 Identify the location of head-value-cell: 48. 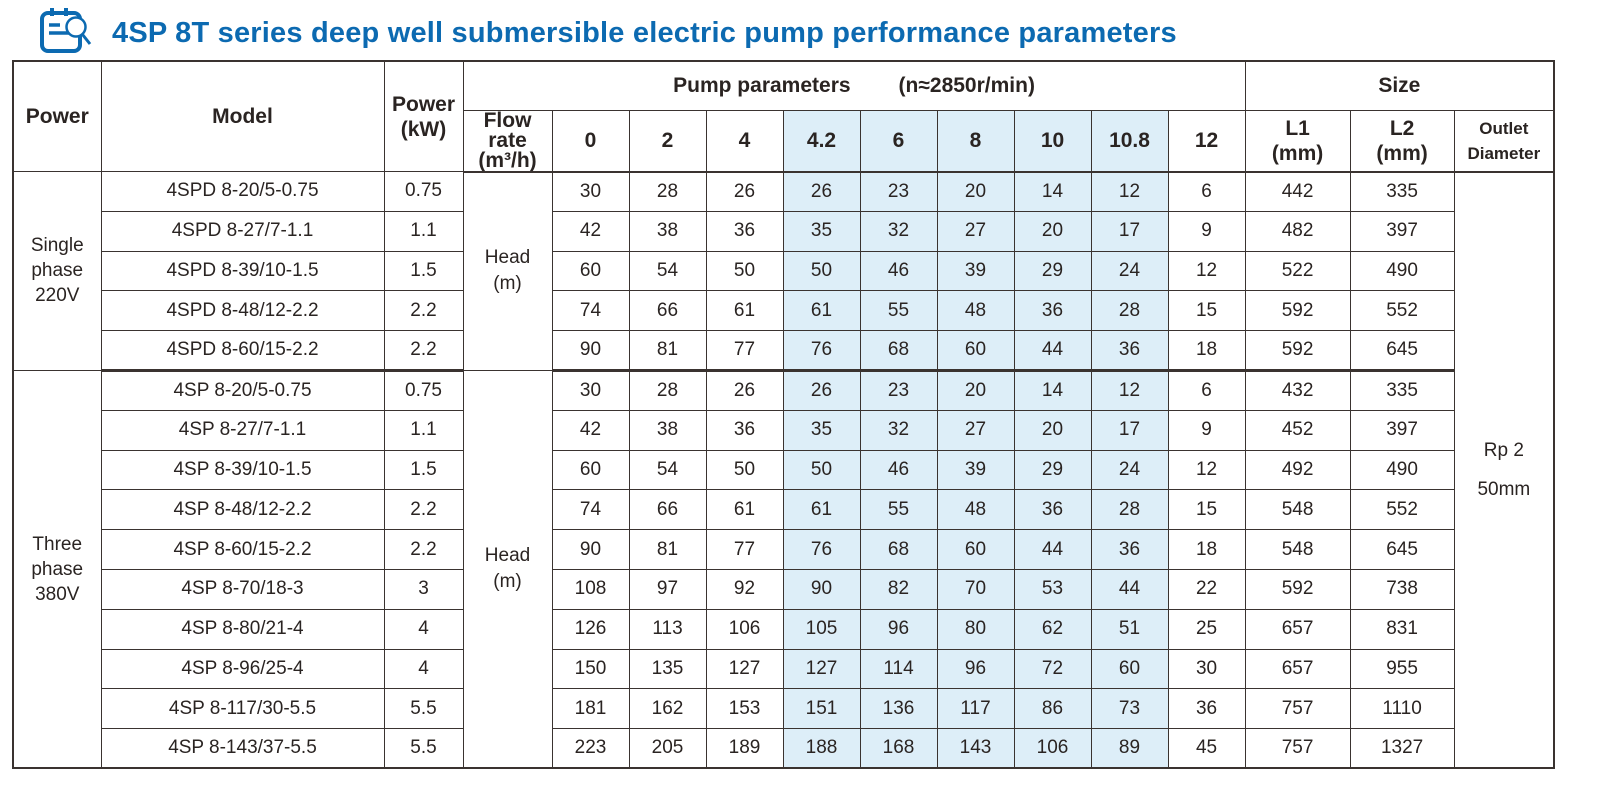
(975, 510).